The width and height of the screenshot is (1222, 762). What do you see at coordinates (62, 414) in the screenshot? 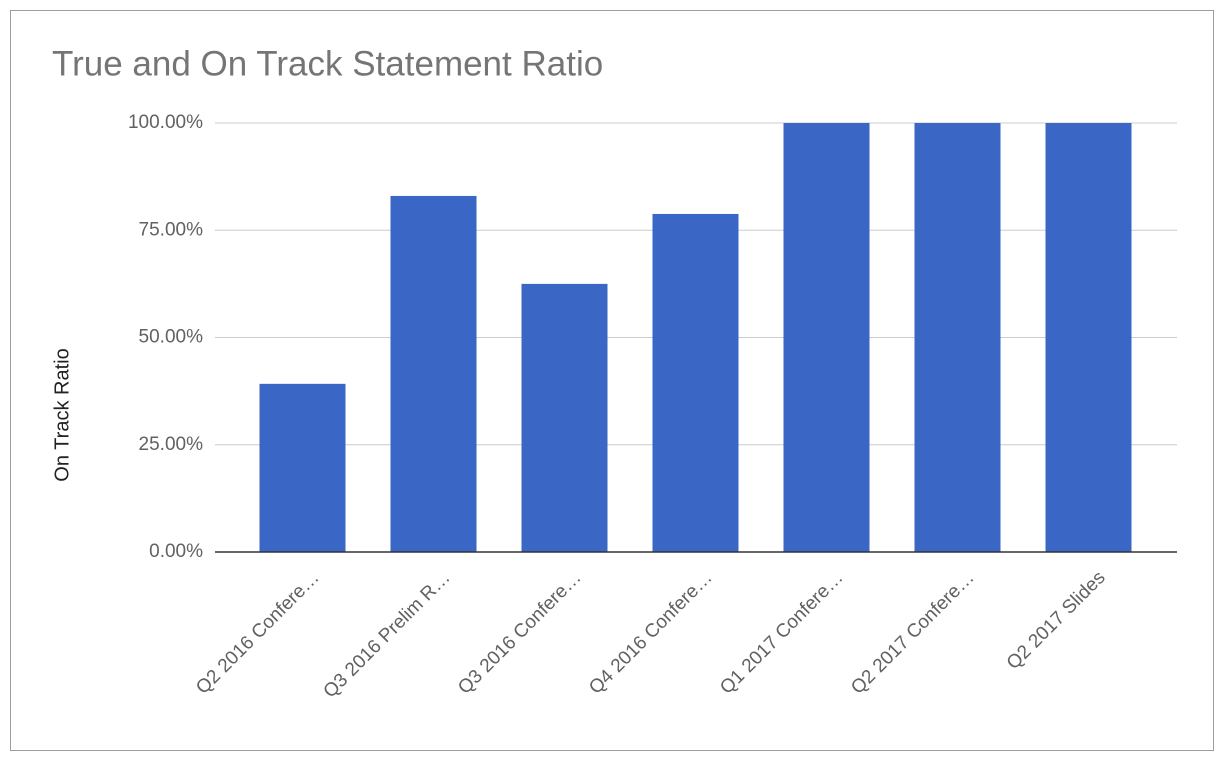
I see `y-axis-label: On Track Ratio` at bounding box center [62, 414].